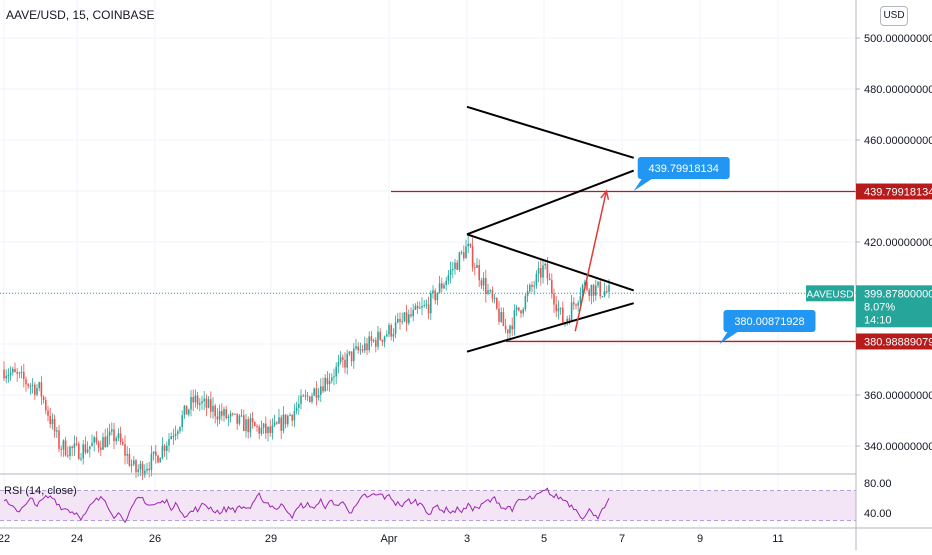 The image size is (932, 555). What do you see at coordinates (769, 322) in the screenshot?
I see `callout-text-1: 380.00871928` at bounding box center [769, 322].